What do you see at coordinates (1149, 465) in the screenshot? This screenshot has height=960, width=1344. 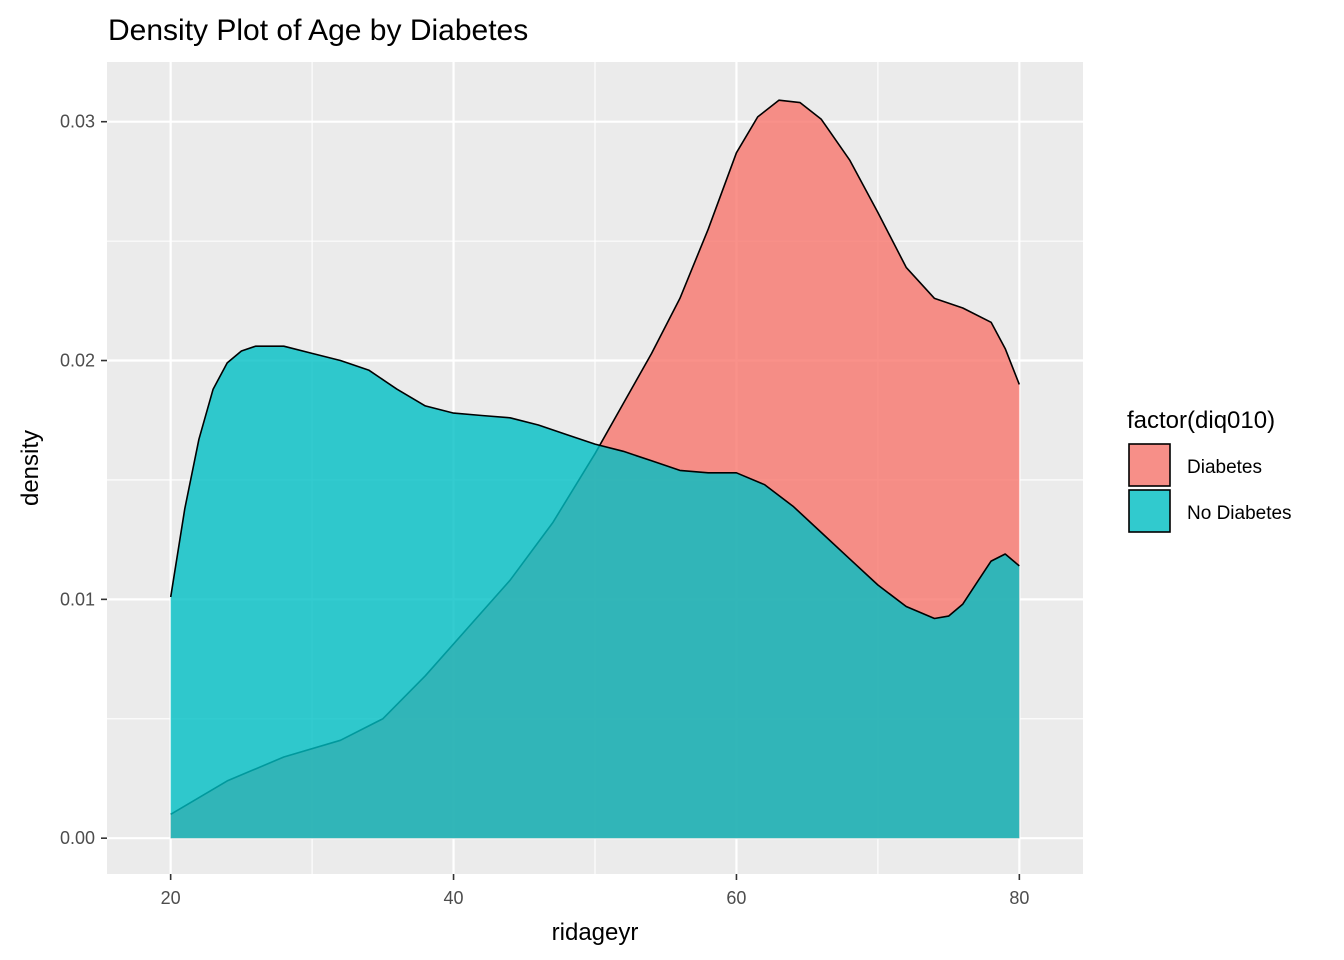 I see `legend-key-diabetes` at bounding box center [1149, 465].